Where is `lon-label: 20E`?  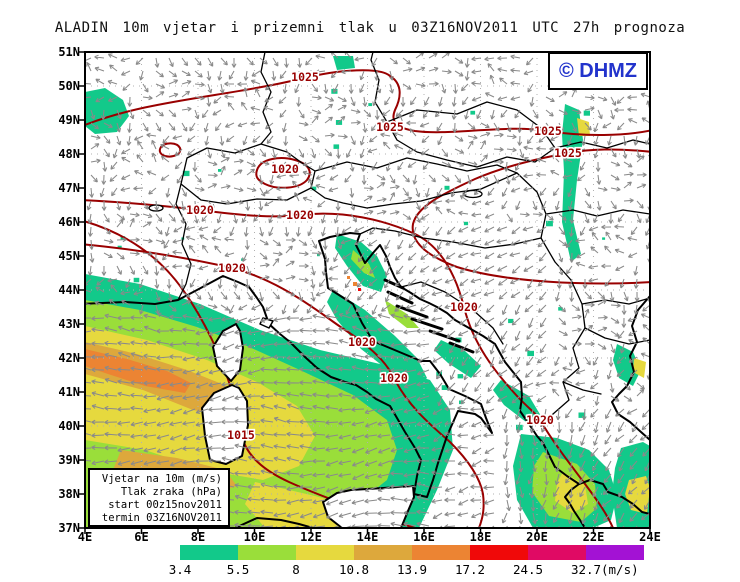
lon-label: 20E is located at coordinates (537, 537).